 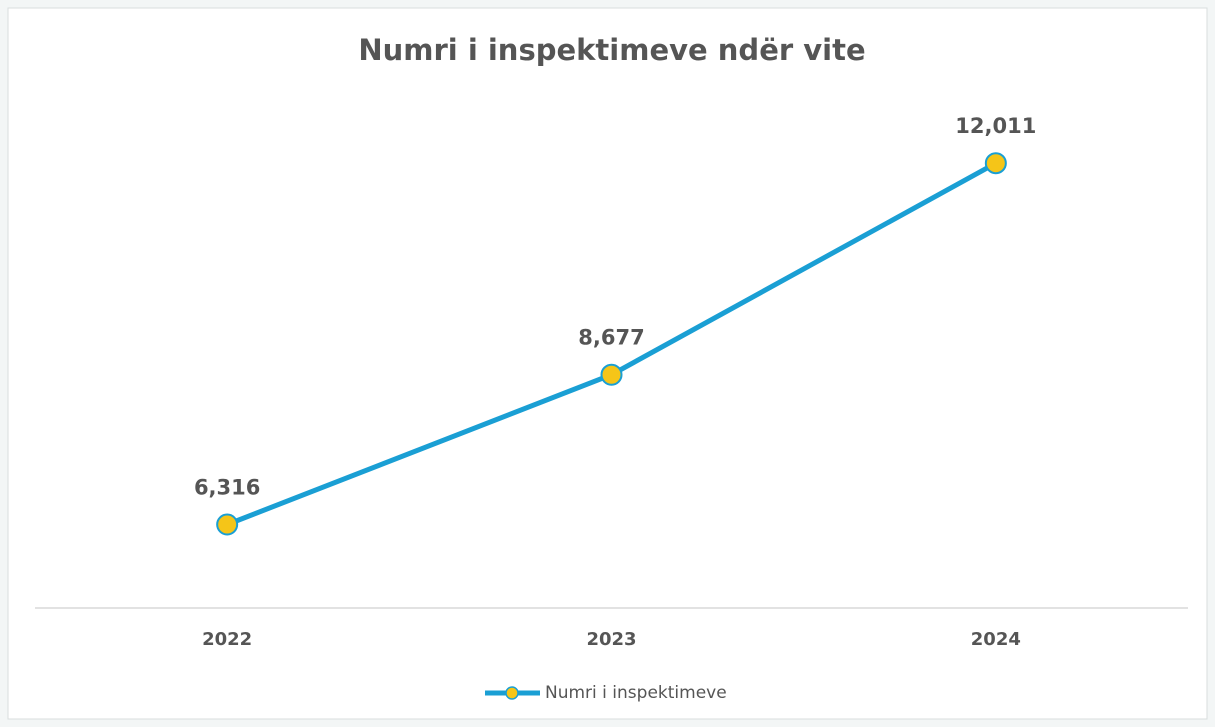 What do you see at coordinates (611, 338) in the screenshot?
I see `data-label: 8,677` at bounding box center [611, 338].